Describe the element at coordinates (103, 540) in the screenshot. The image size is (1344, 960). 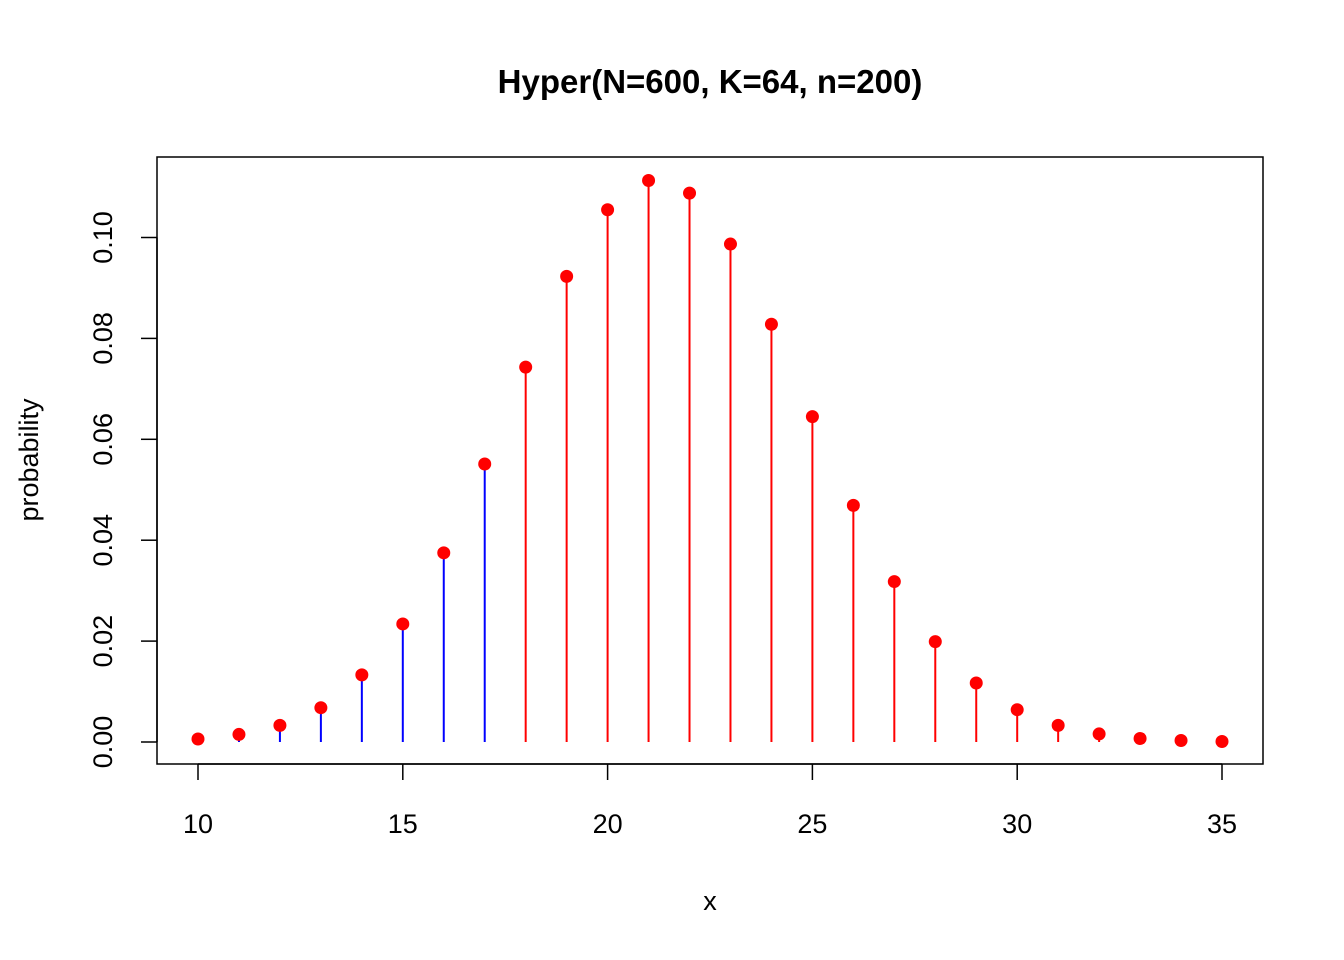
I see `y-tick-label: 0.04` at that location.